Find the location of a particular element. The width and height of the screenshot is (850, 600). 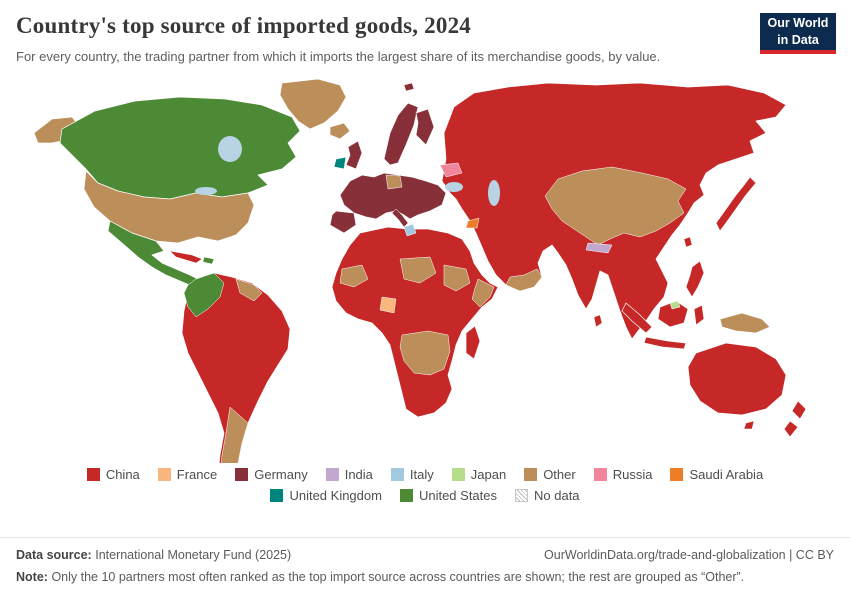

country-colombia-ecuador is located at coordinates (204, 294).